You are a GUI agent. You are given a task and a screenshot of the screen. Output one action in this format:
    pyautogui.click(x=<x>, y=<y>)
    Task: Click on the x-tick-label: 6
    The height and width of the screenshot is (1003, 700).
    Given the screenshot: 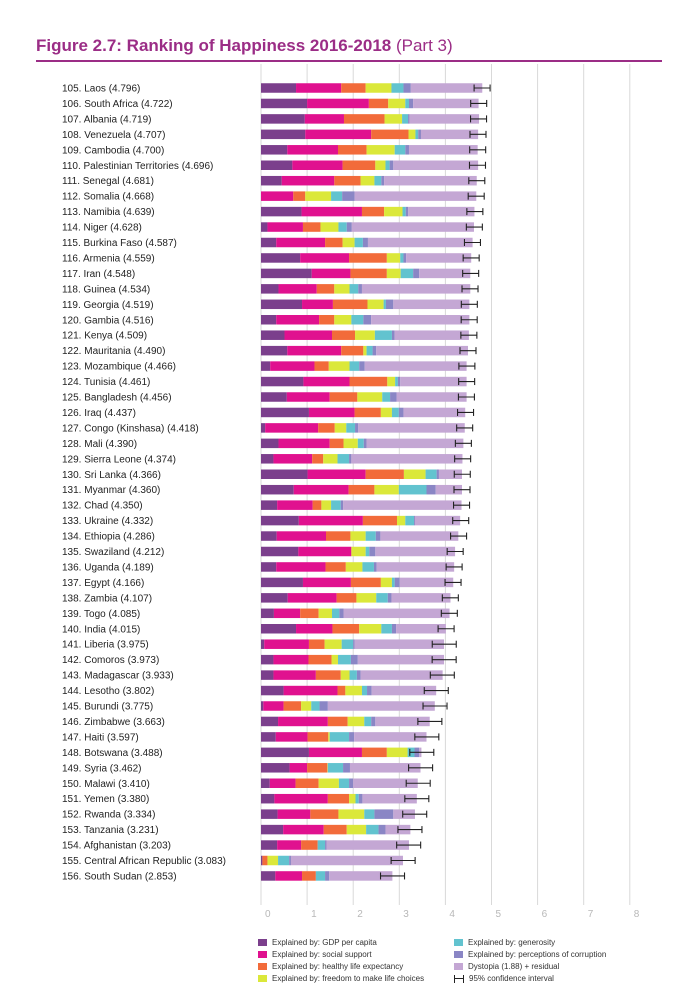 What is the action you would take?
    pyautogui.click(x=545, y=914)
    